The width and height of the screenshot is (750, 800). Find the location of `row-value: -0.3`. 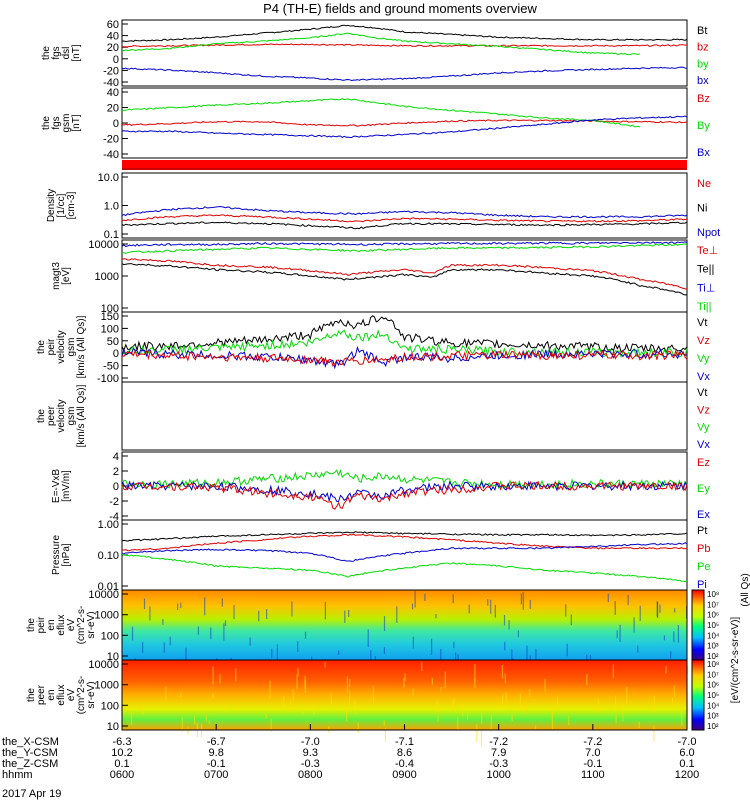

row-value: -0.3 is located at coordinates (498, 764).